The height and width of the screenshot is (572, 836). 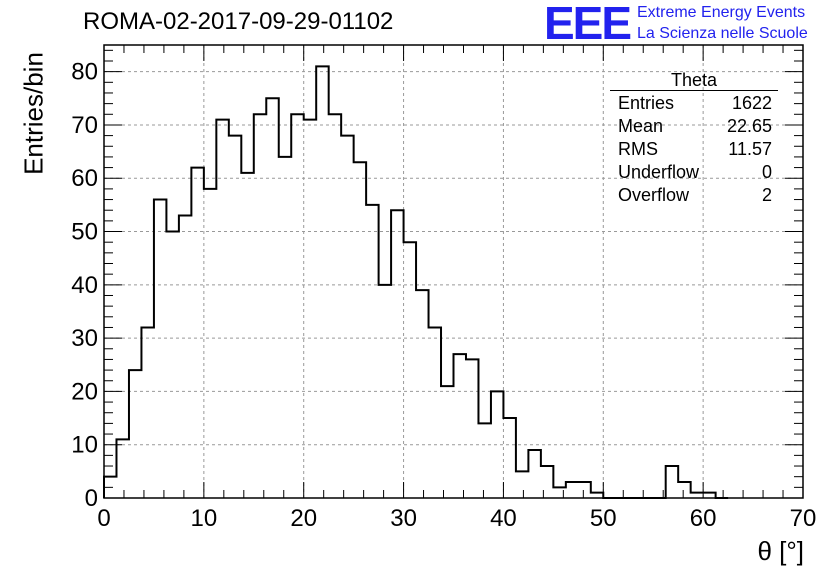 What do you see at coordinates (703, 518) in the screenshot?
I see `x-tick-label: 60` at bounding box center [703, 518].